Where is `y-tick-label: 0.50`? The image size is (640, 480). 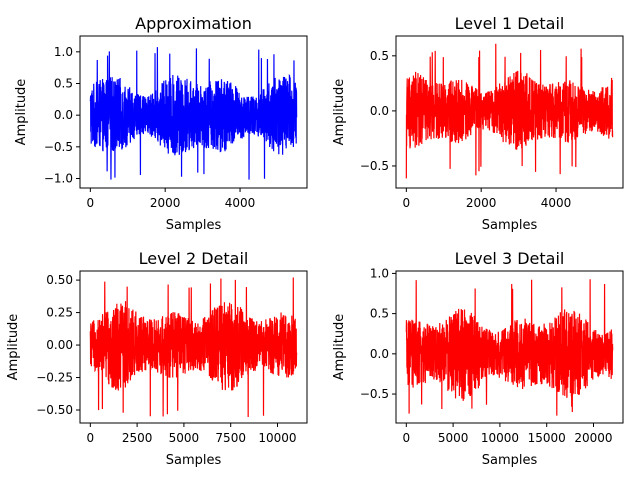
y-tick-label: 0.50 is located at coordinates (59, 280).